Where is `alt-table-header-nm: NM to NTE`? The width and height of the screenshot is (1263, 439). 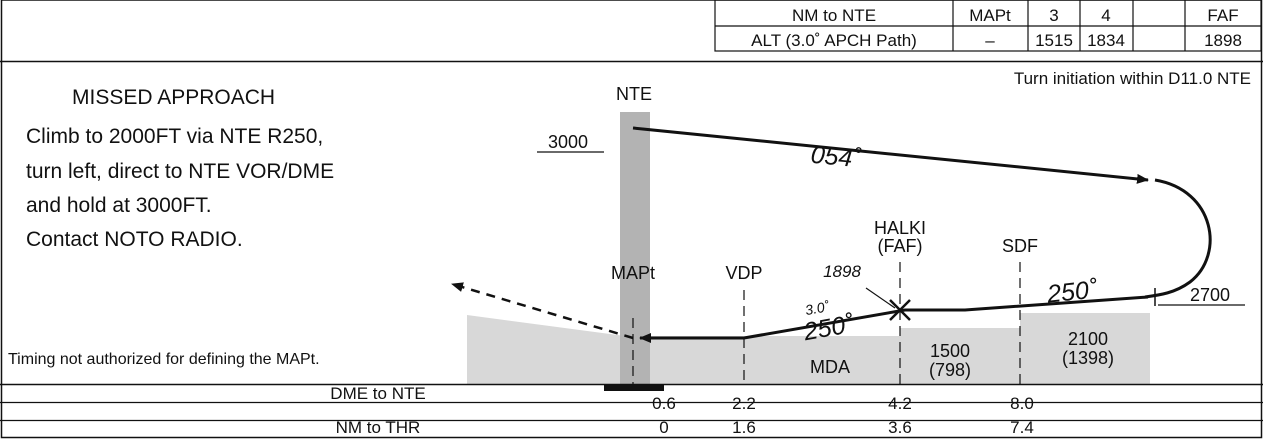 alt-table-header-nm: NM to NTE is located at coordinates (834, 15).